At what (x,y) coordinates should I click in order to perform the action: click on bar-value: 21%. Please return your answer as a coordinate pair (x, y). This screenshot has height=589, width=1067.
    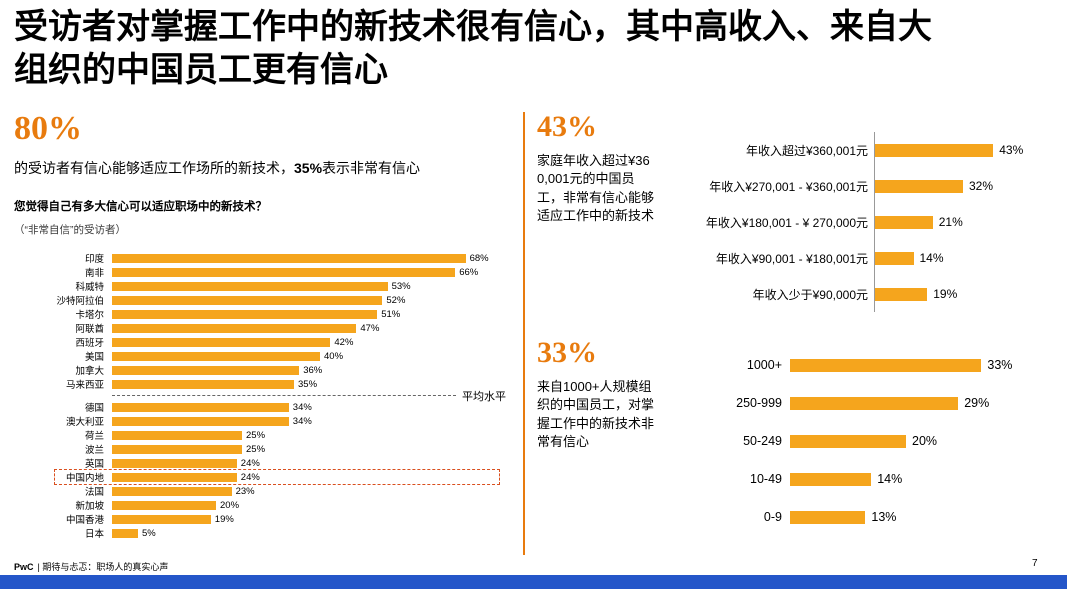
    Looking at the image, I should click on (950, 222).